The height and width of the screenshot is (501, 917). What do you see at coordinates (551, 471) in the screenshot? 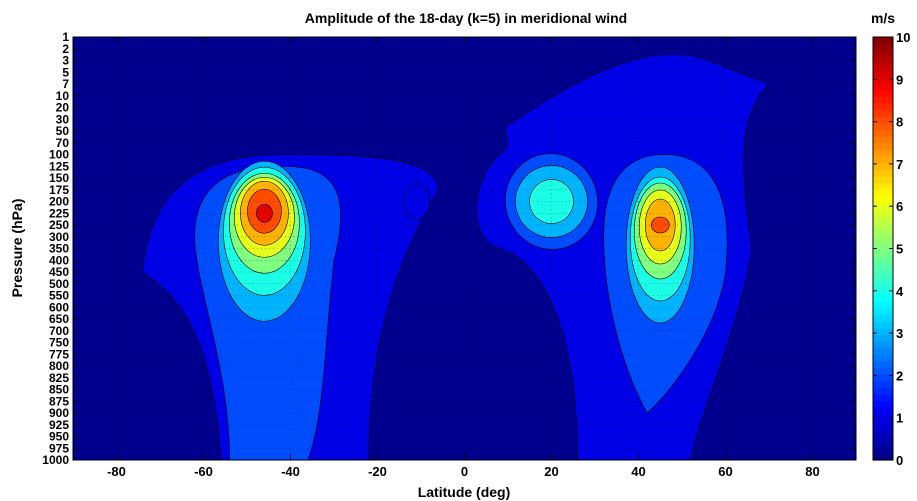
I see `x-tick-label: 20` at bounding box center [551, 471].